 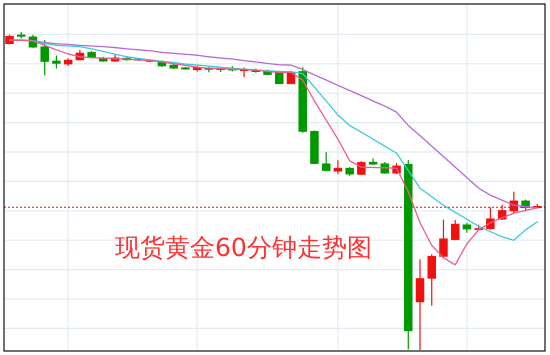 I want to click on annotation: 现货黄金60分钟走势图, so click(x=243, y=247).